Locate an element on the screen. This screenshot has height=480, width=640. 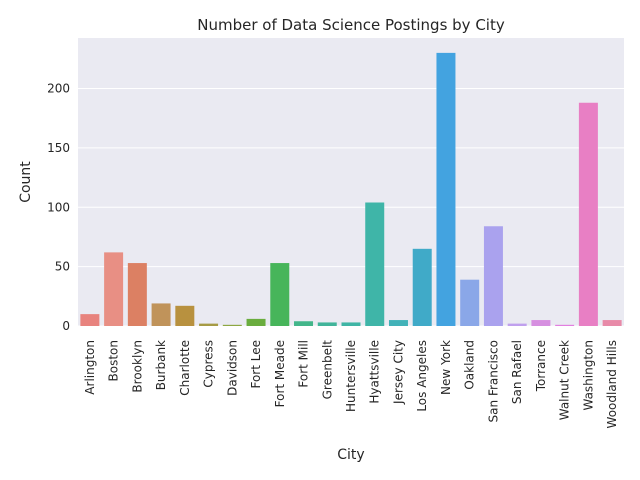
x-tick-label: Brooklyn is located at coordinates (137, 366).